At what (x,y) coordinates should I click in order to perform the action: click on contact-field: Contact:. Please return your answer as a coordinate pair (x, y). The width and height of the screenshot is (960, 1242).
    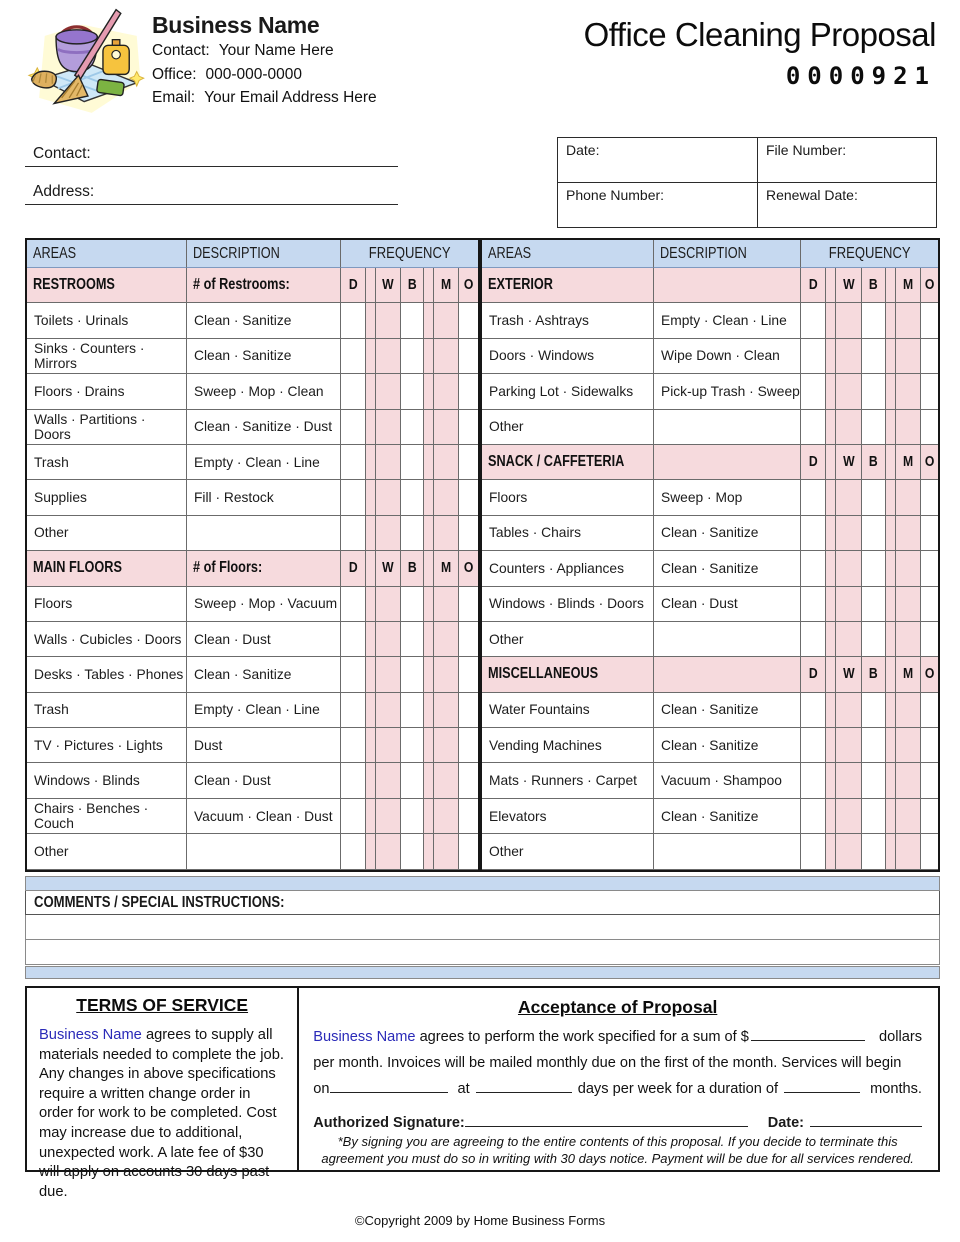
    Looking at the image, I should click on (211, 148).